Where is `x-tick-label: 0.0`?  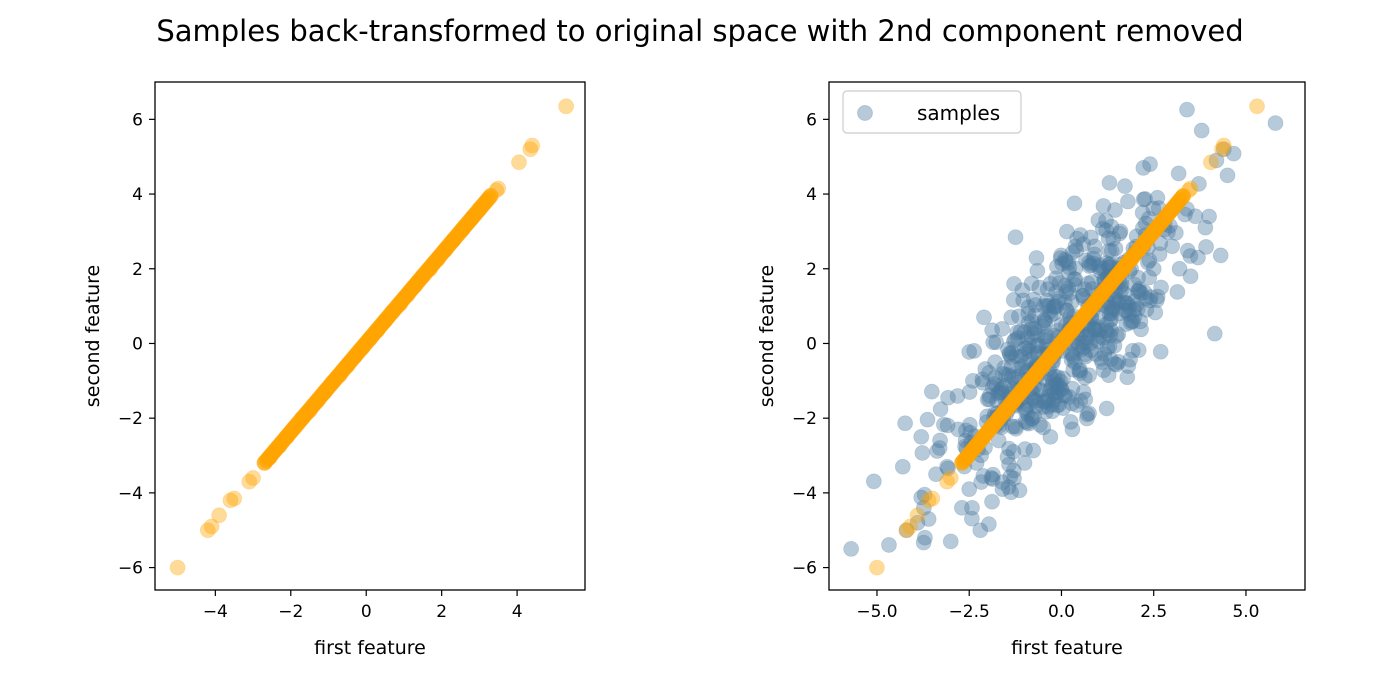 x-tick-label: 0.0 is located at coordinates (1061, 612).